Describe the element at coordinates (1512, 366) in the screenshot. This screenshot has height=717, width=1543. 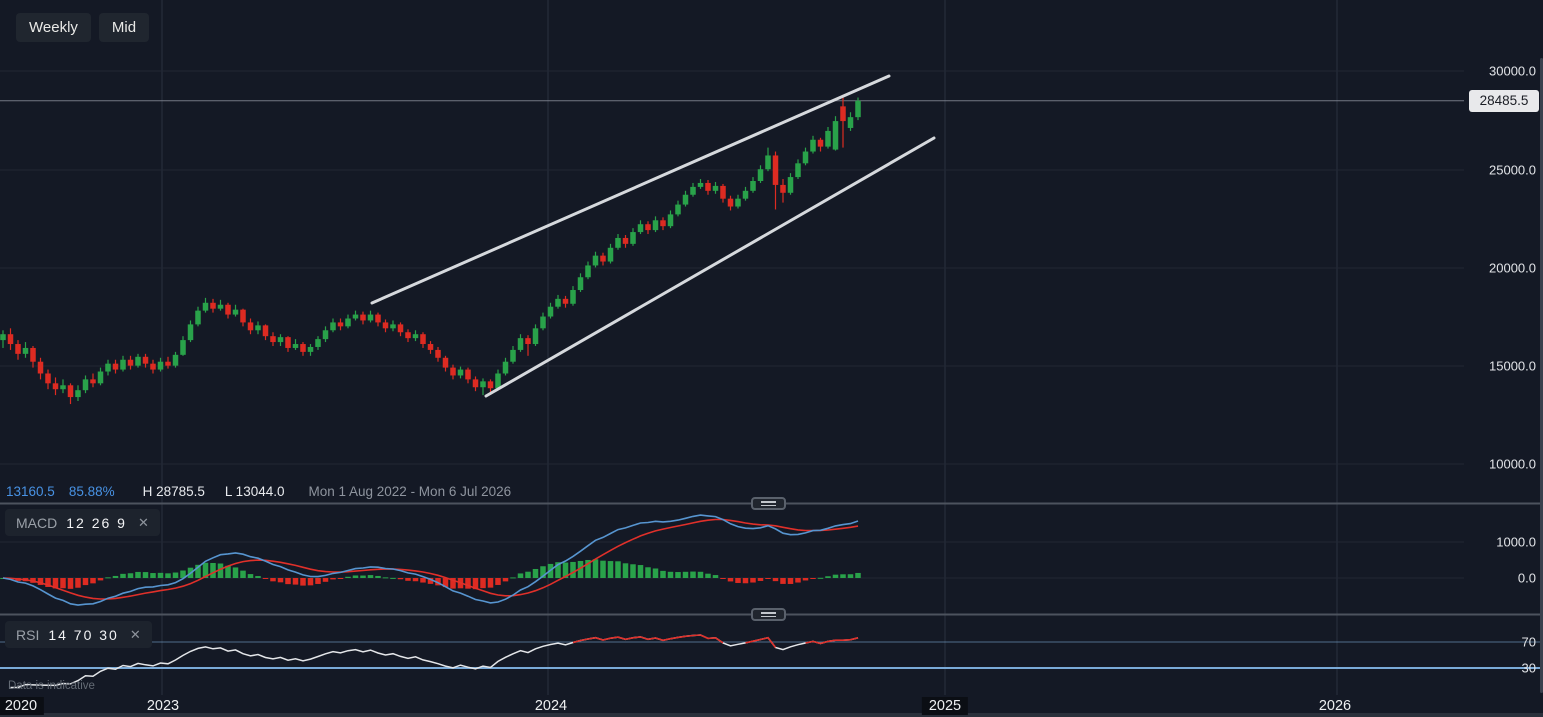
I see `price-axis-label: 15000.0` at that location.